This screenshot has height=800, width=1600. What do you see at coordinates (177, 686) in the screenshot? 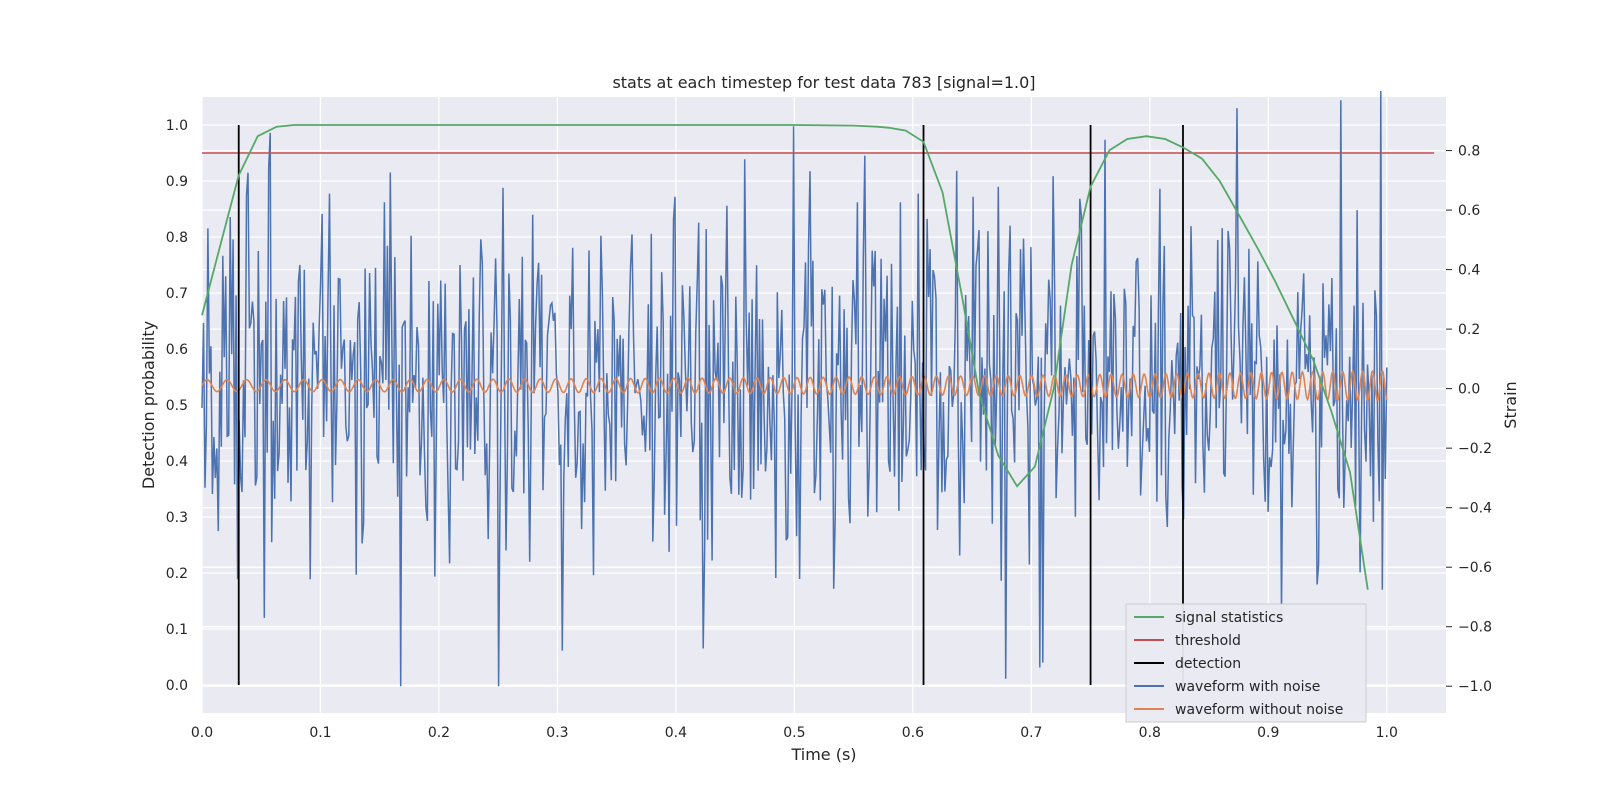
I see `y-left-tick-label: 0.0` at bounding box center [177, 686].